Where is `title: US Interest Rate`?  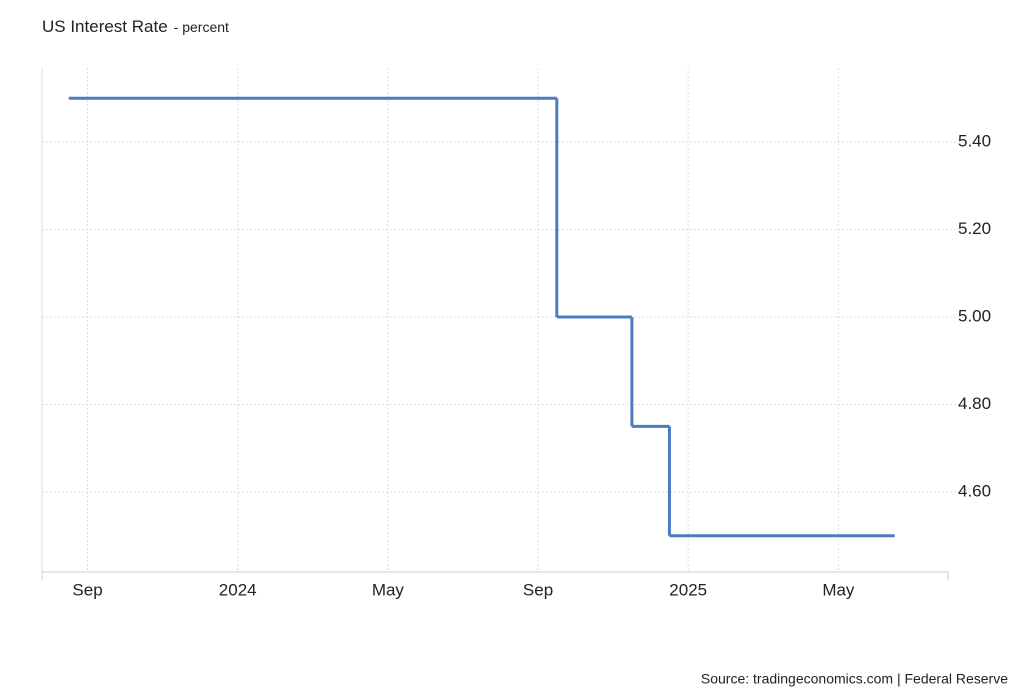
title: US Interest Rate is located at coordinates (105, 26).